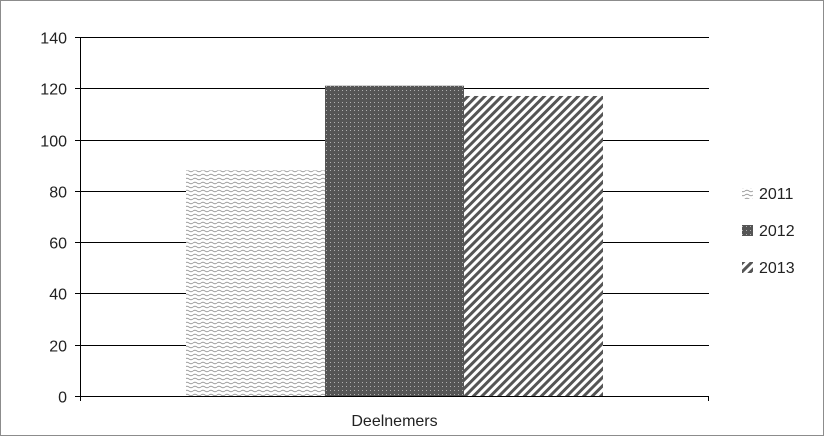  What do you see at coordinates (776, 194) in the screenshot?
I see `legend-label-2011: 2011` at bounding box center [776, 194].